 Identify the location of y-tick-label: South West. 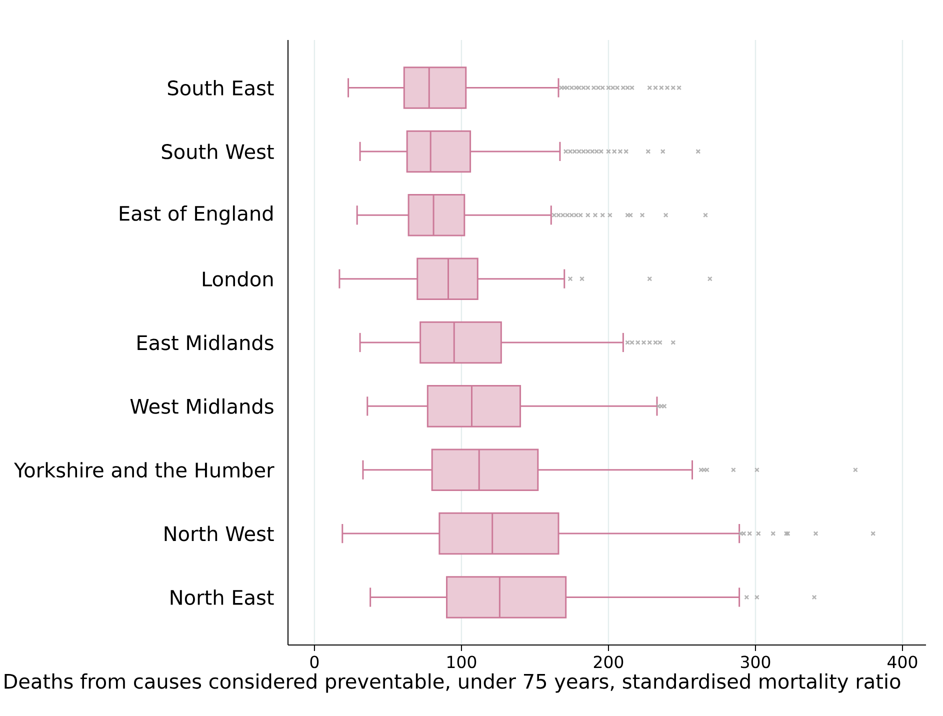
(218, 152).